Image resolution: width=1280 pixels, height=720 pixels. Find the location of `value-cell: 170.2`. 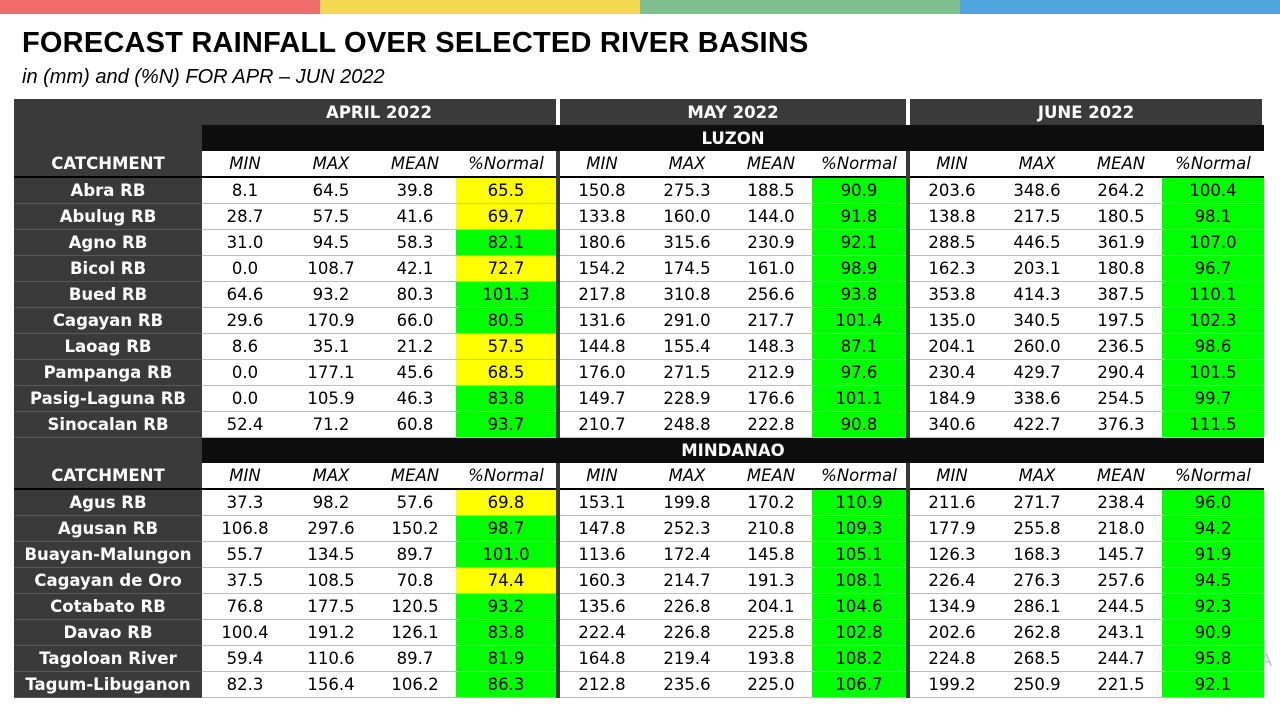

value-cell: 170.2 is located at coordinates (771, 502).